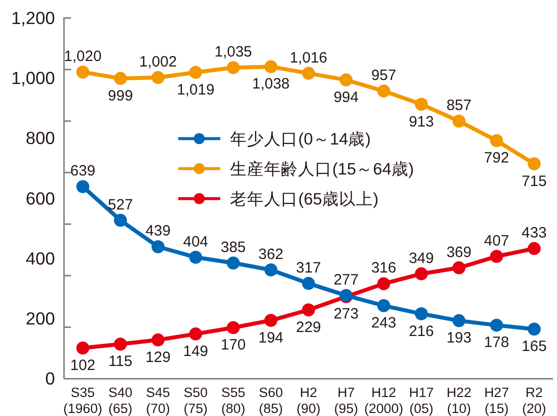 This screenshot has height=416, width=557. Describe the element at coordinates (421, 331) in the screenshot. I see `data-label: 216` at that location.